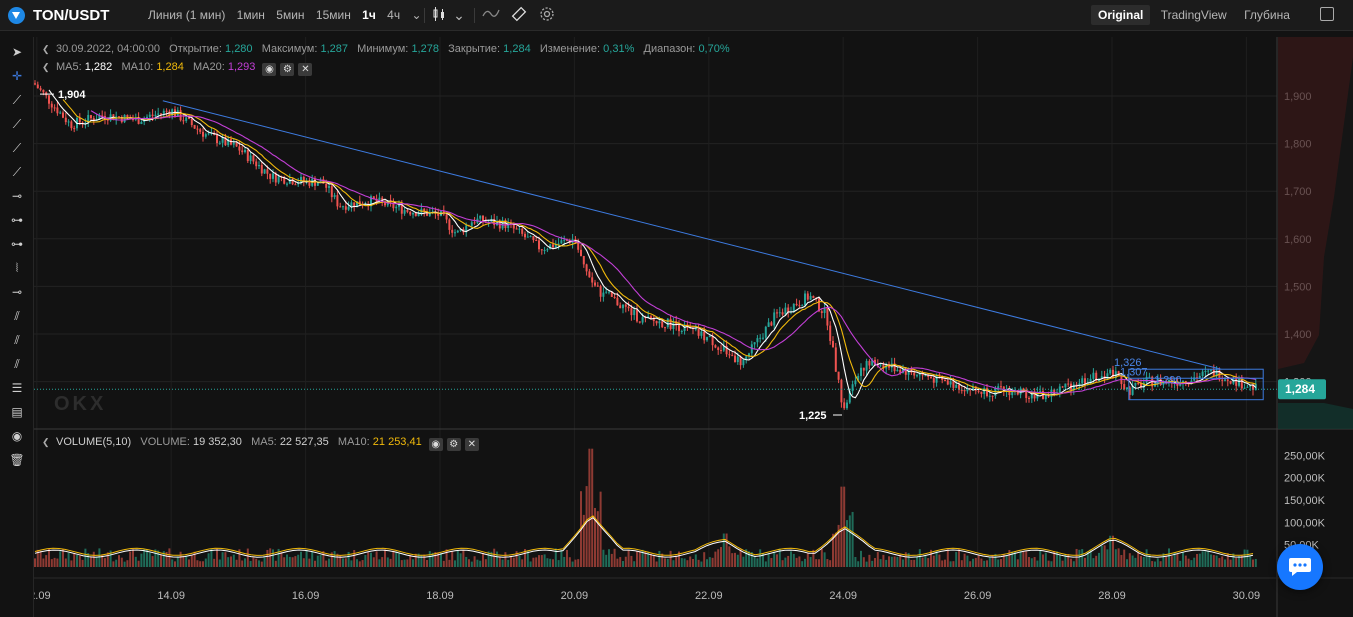 The height and width of the screenshot is (617, 1353). I want to click on interval-list: Линия (1 мин) 1мин 5мин 15мин 1ч 4ч ⌄, so click(289, 15).